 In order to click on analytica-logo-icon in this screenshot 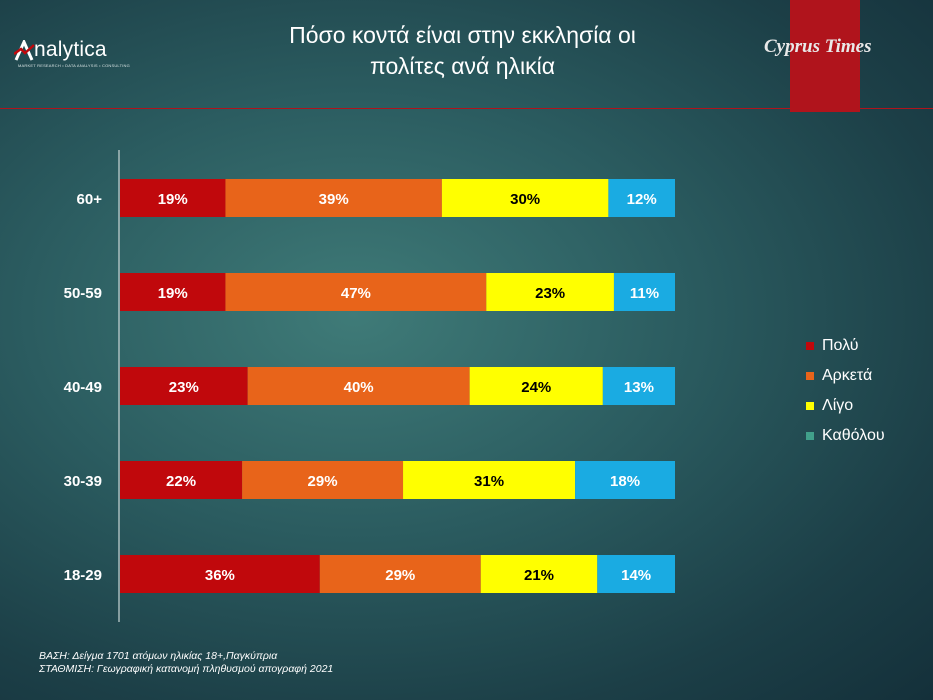, I will do `click(24, 50)`.